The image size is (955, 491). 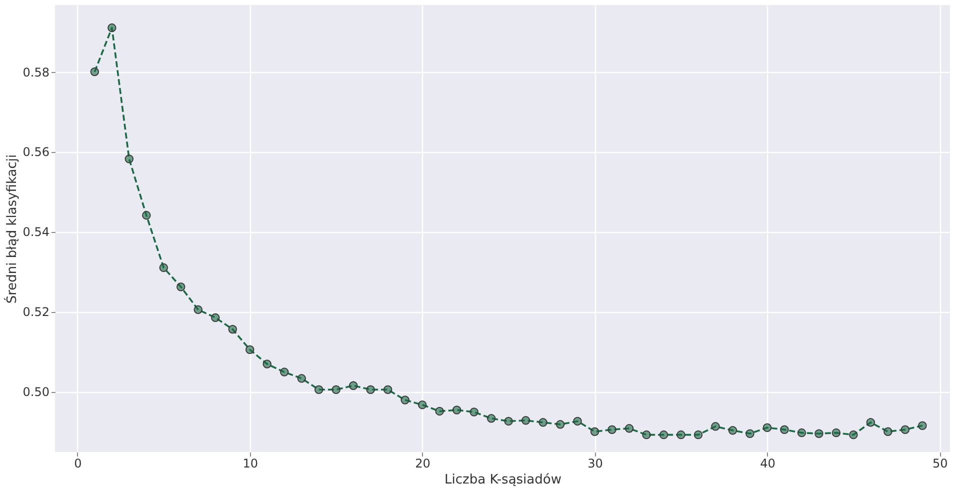 What do you see at coordinates (503, 480) in the screenshot?
I see `x-axis-title: Liczba K-sąsiadów` at bounding box center [503, 480].